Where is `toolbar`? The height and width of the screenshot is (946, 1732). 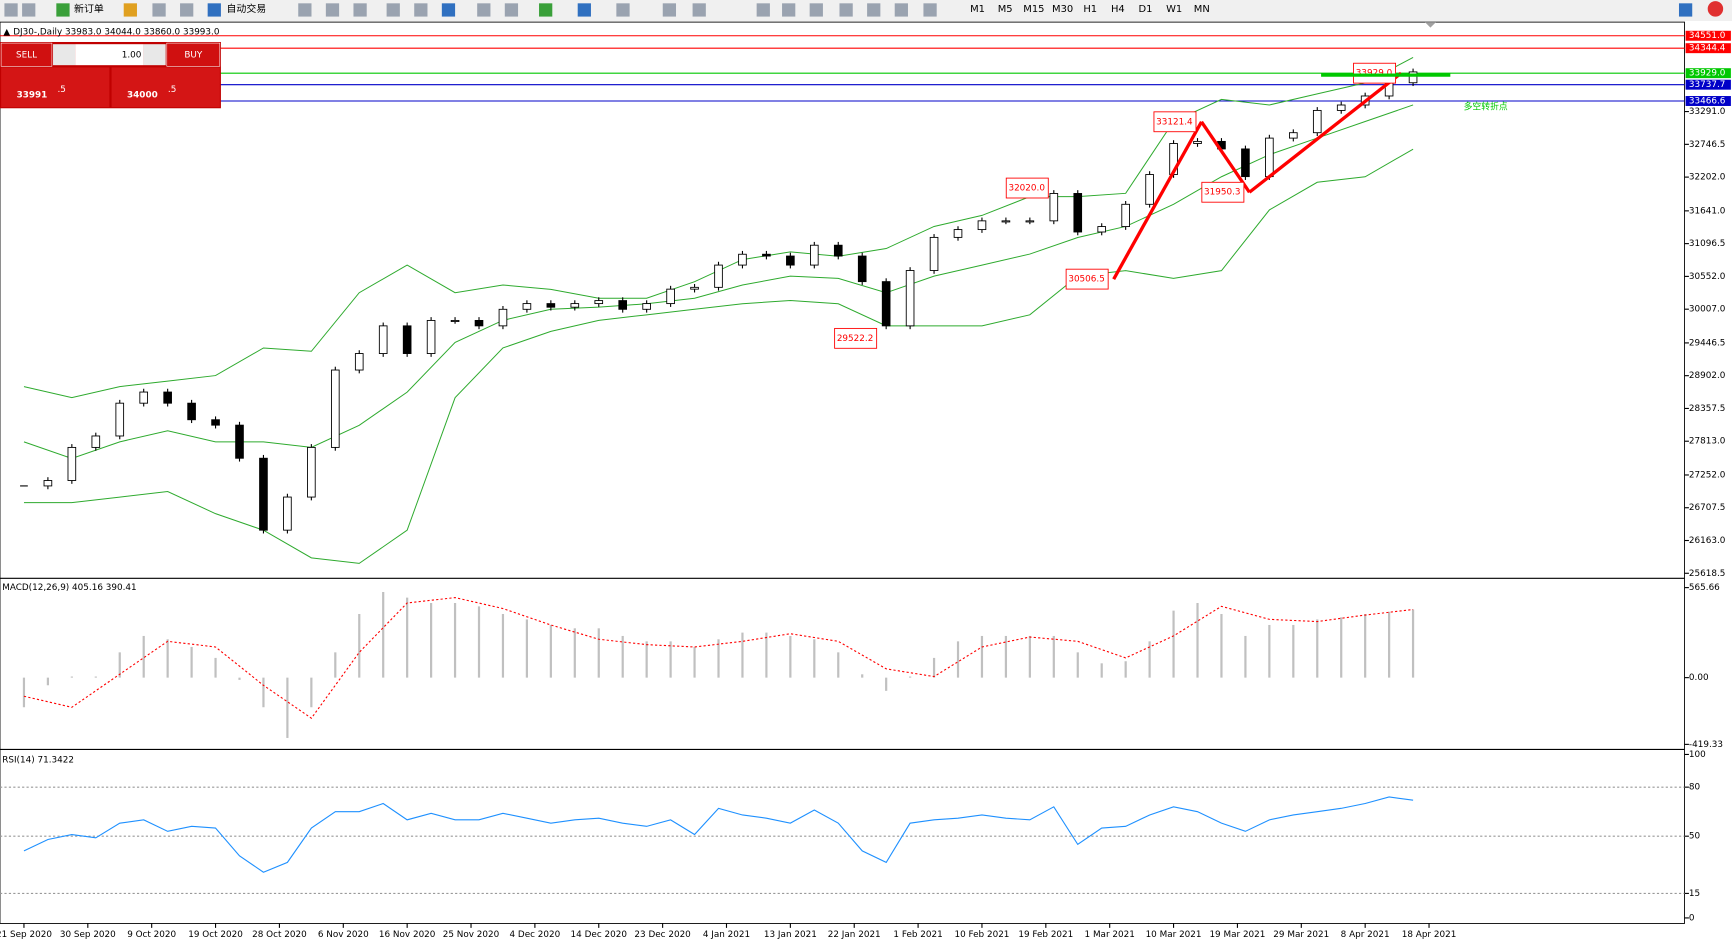
toolbar is located at coordinates (866, 11).